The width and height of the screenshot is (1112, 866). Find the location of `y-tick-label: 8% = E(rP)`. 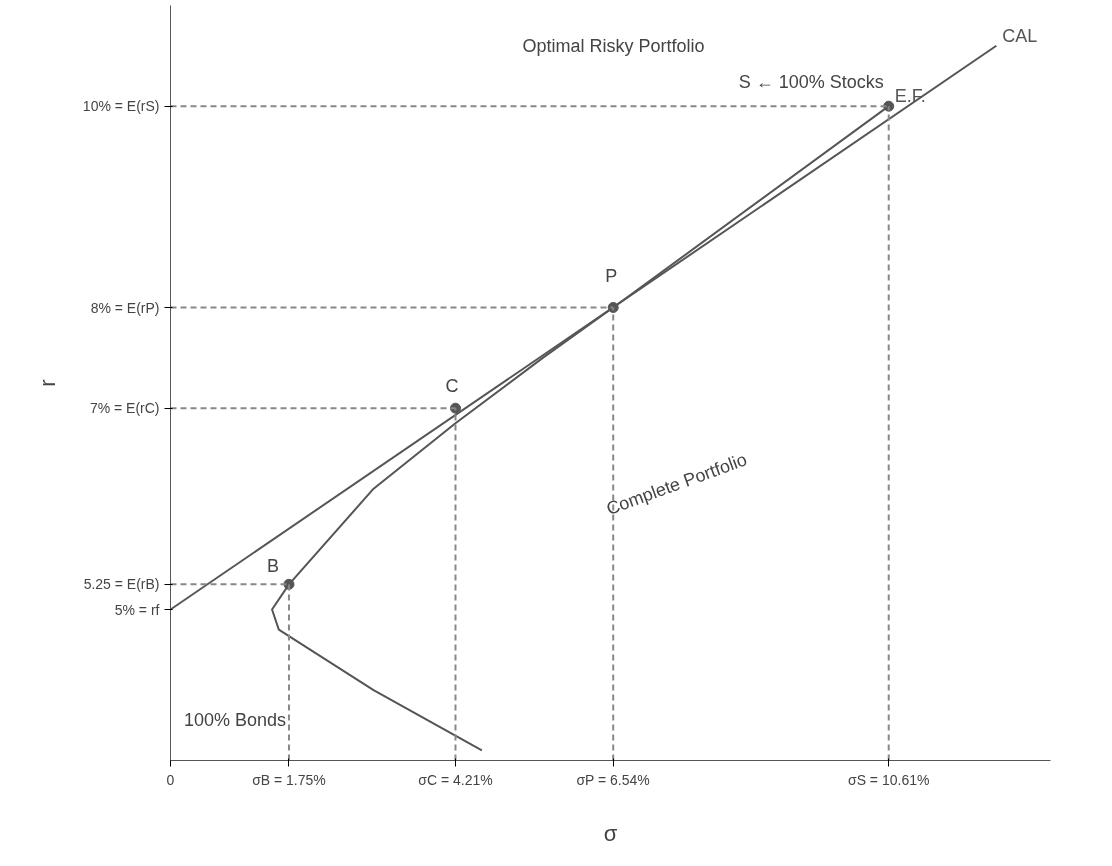

y-tick-label: 8% = E(rP) is located at coordinates (125, 307).